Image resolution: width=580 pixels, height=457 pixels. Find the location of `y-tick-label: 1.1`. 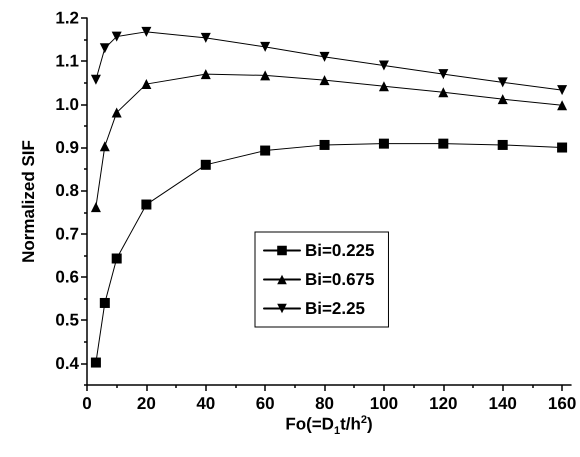

y-tick-label: 1.1 is located at coordinates (67, 61).